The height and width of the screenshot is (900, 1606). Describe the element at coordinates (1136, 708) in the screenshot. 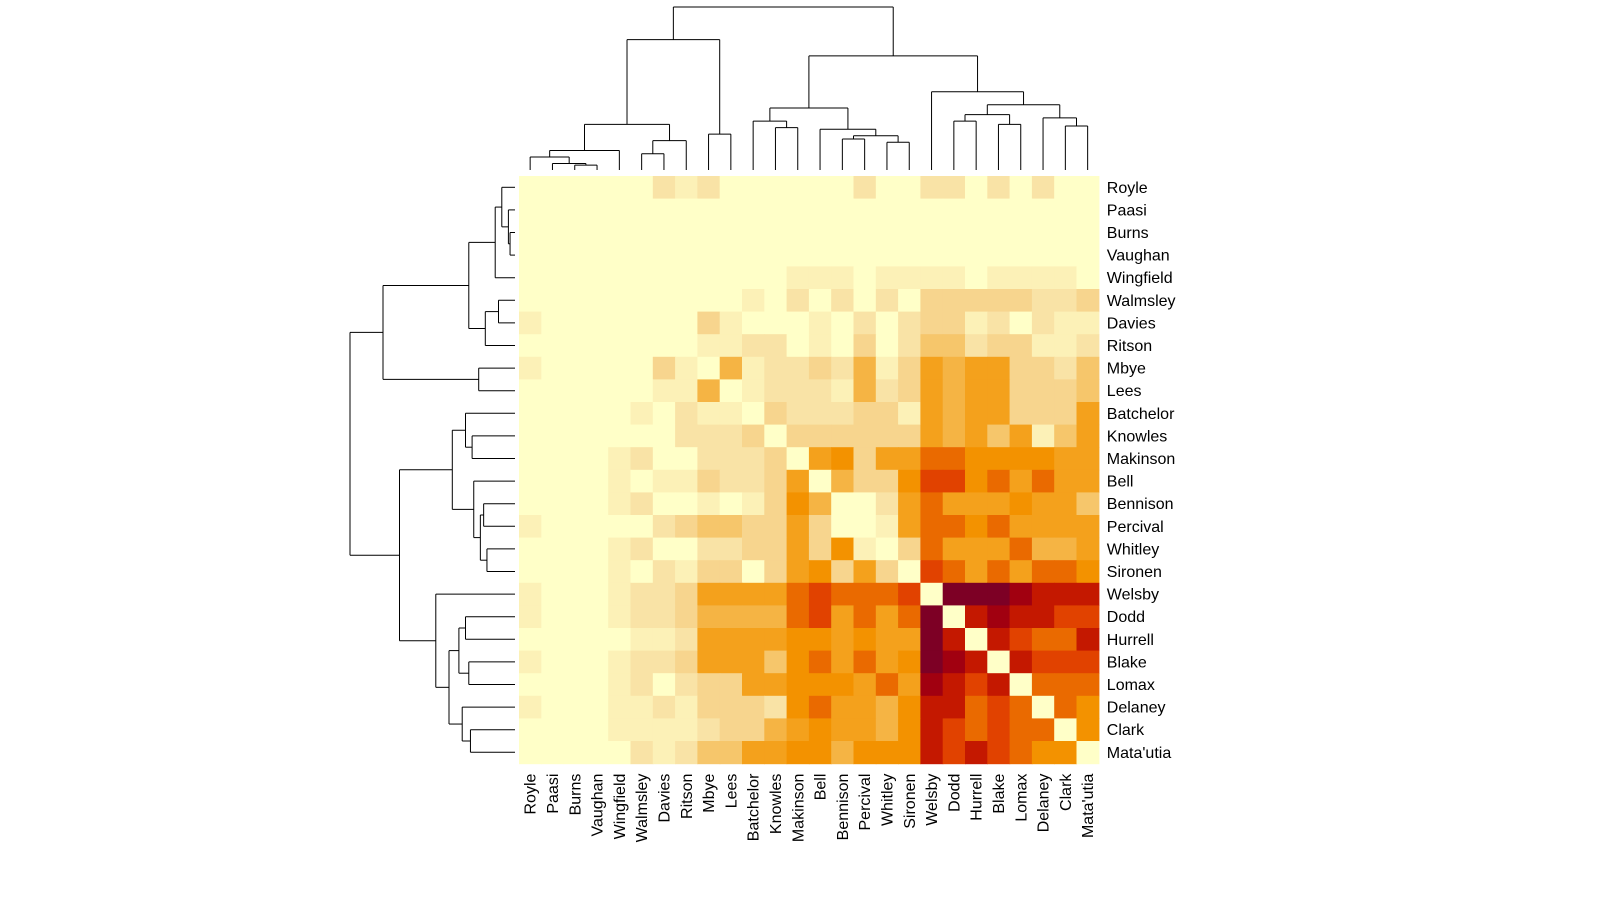

I see `row-label-delaney: Delaney` at that location.